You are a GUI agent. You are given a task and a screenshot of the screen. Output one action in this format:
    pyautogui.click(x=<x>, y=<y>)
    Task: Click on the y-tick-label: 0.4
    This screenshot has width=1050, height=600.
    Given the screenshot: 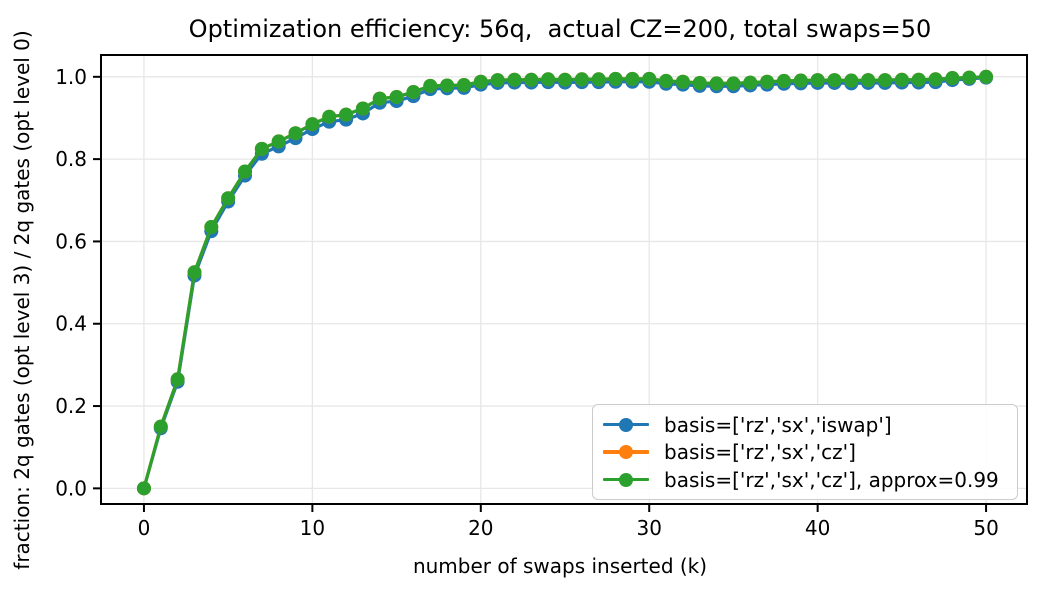 What is the action you would take?
    pyautogui.click(x=71, y=324)
    